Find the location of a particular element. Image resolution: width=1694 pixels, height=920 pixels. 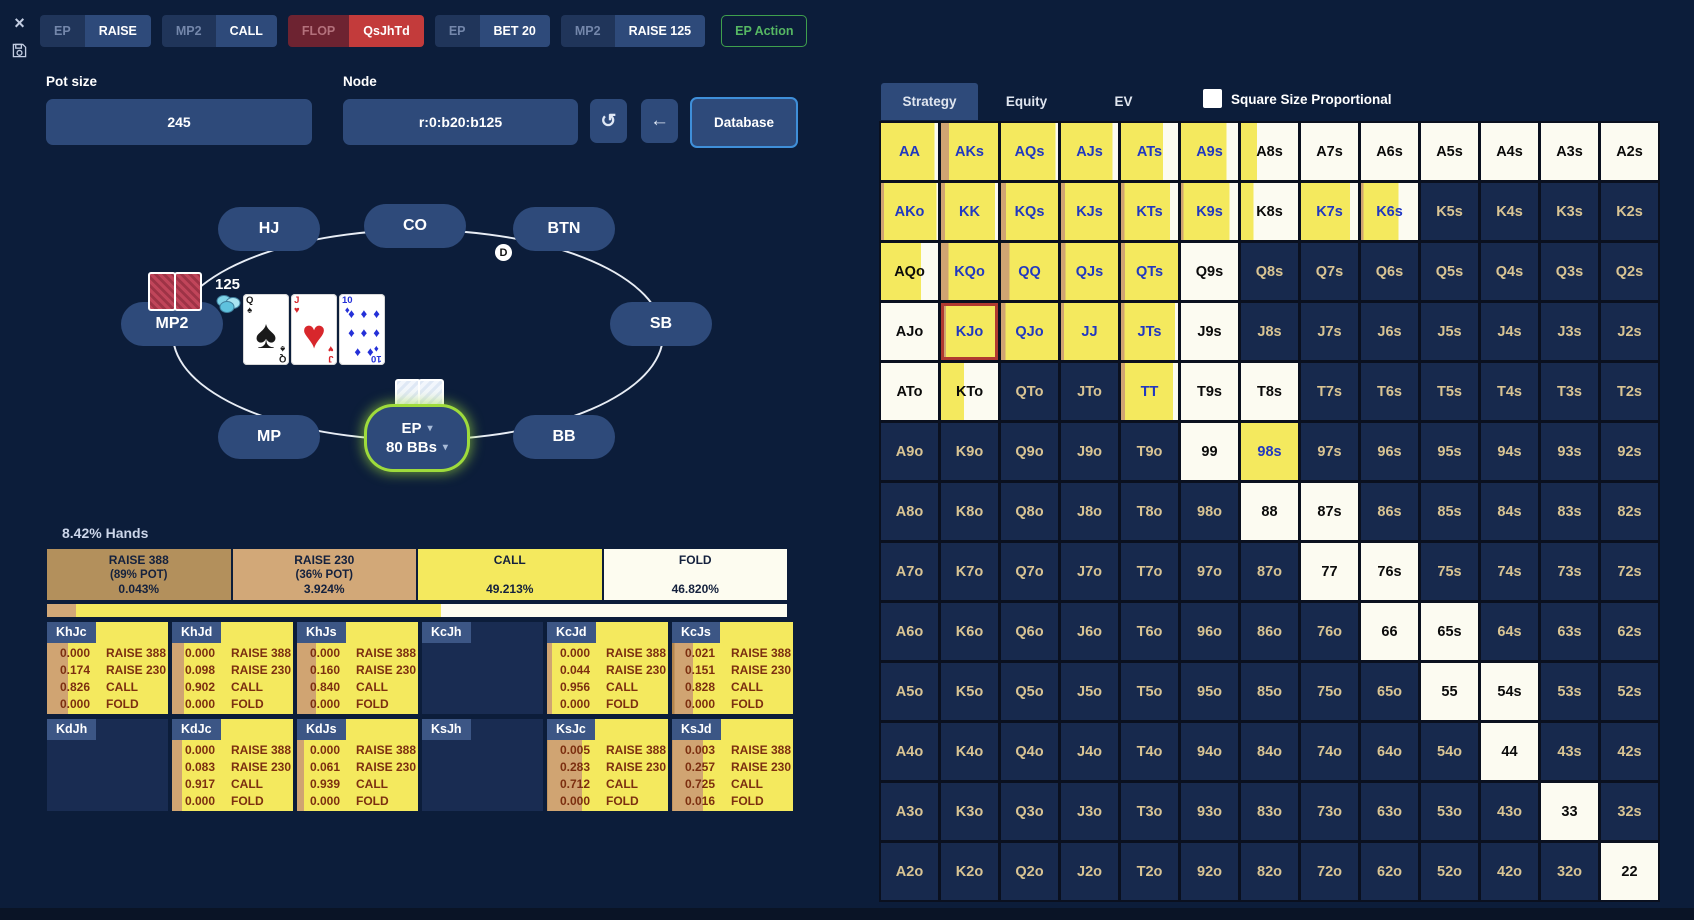

matrix-cell-82o: 82o is located at coordinates (1269, 871).